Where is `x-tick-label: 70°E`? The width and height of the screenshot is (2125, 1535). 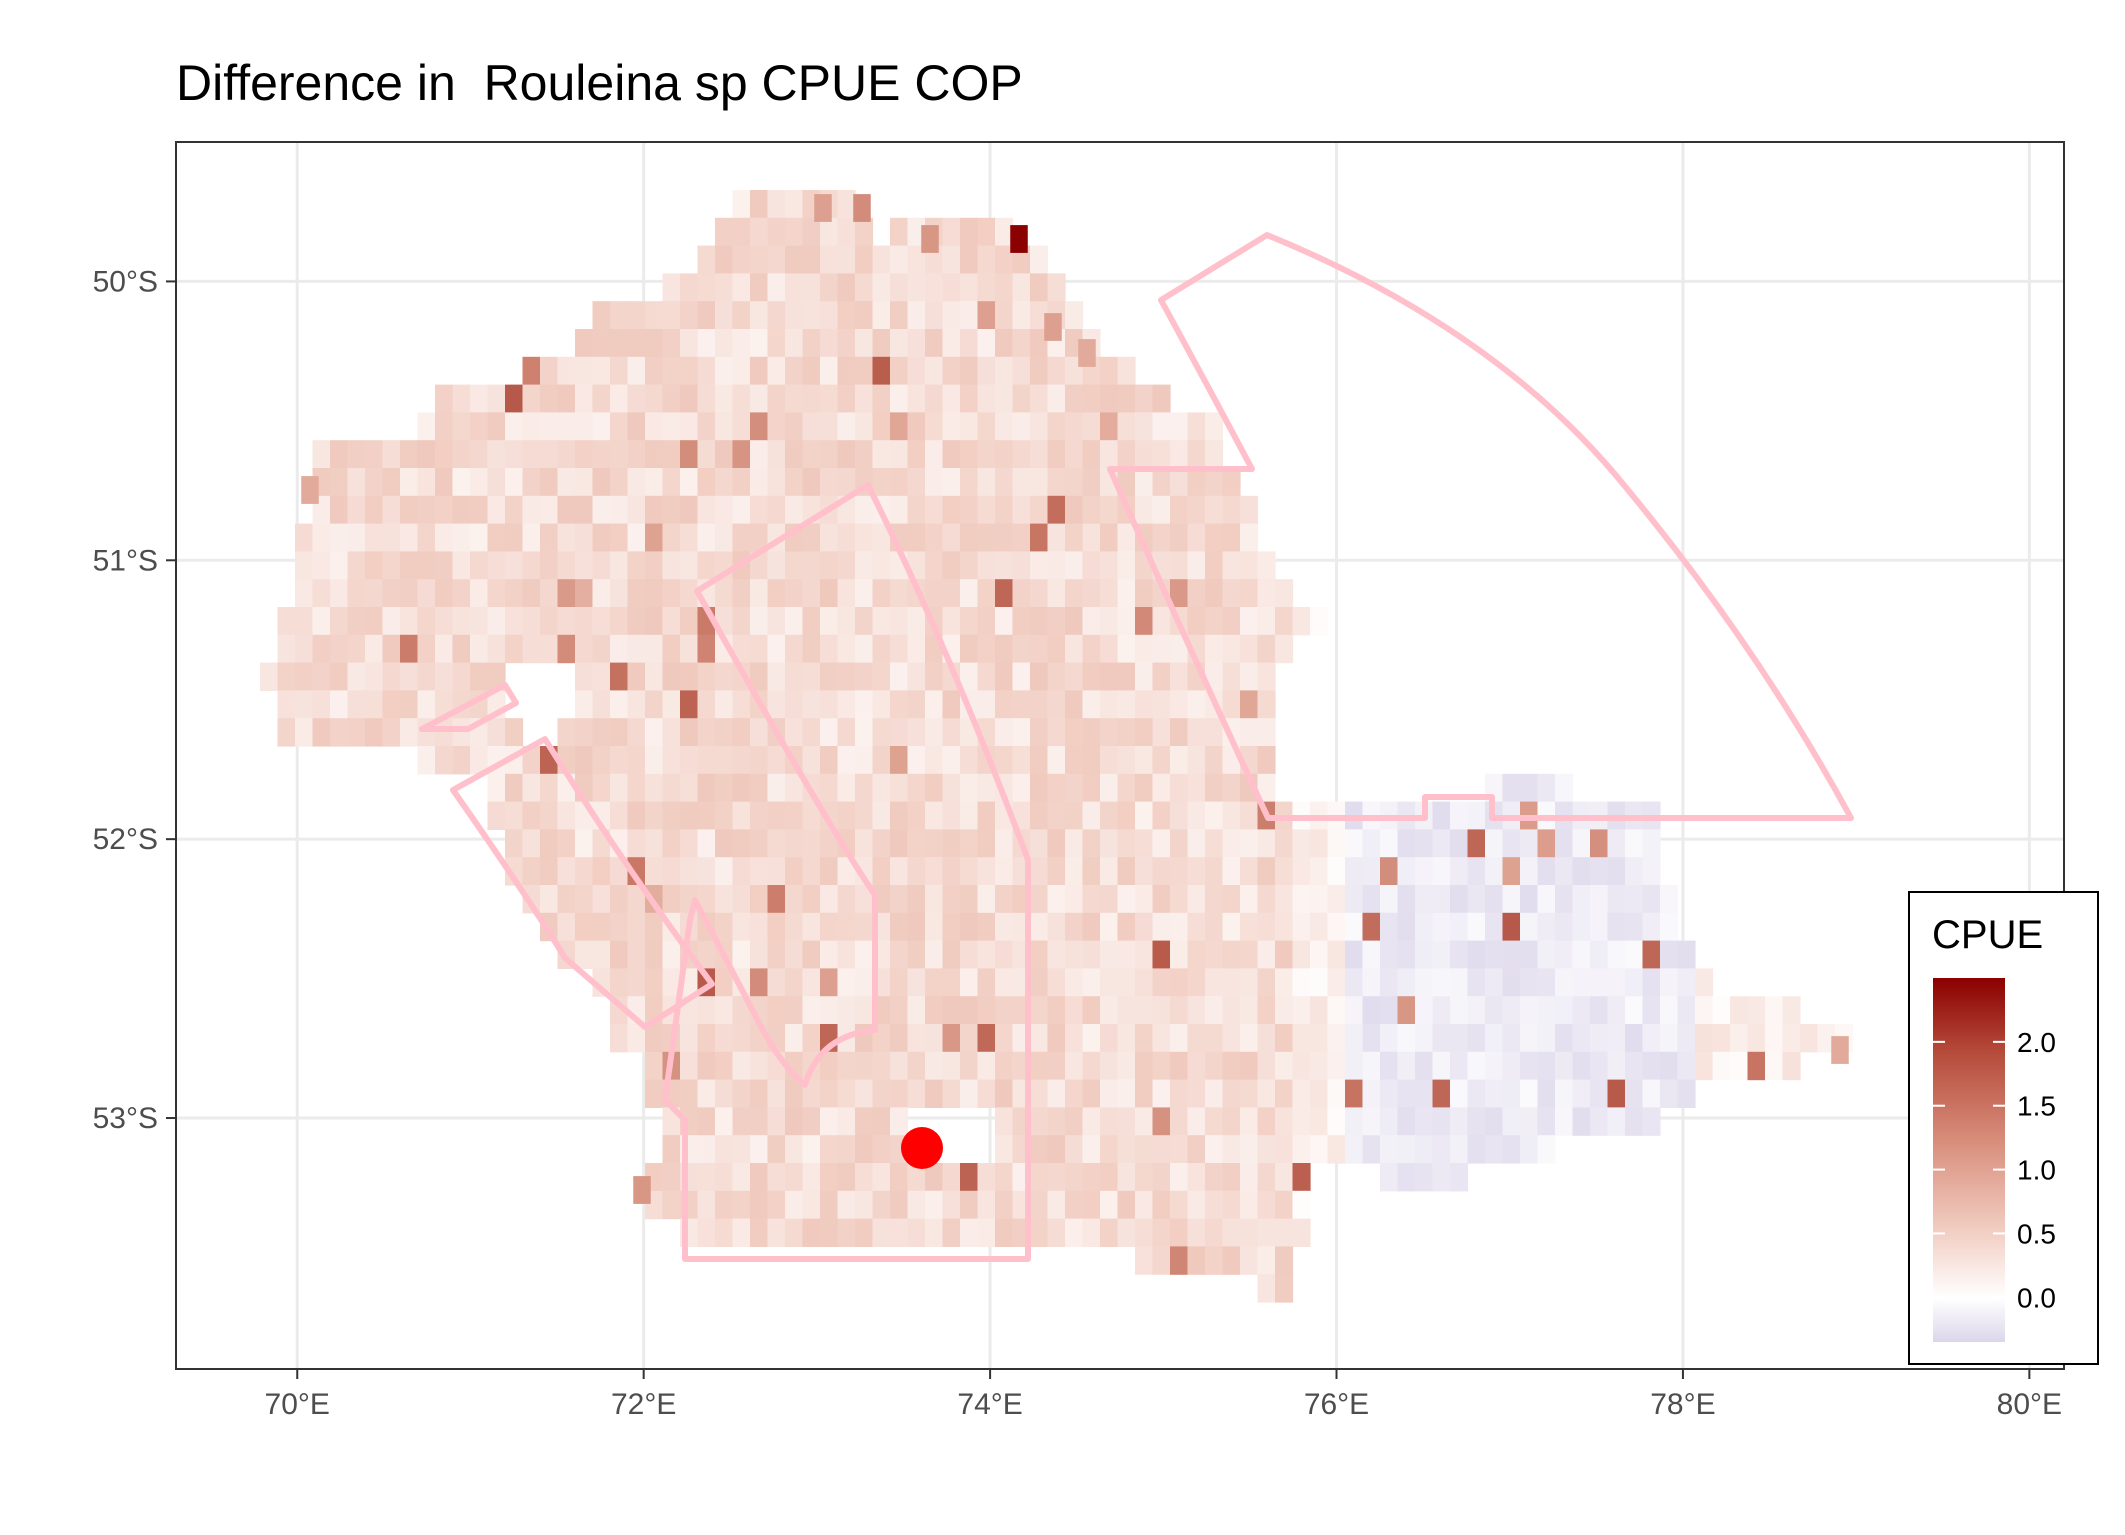 x-tick-label: 70°E is located at coordinates (297, 1404).